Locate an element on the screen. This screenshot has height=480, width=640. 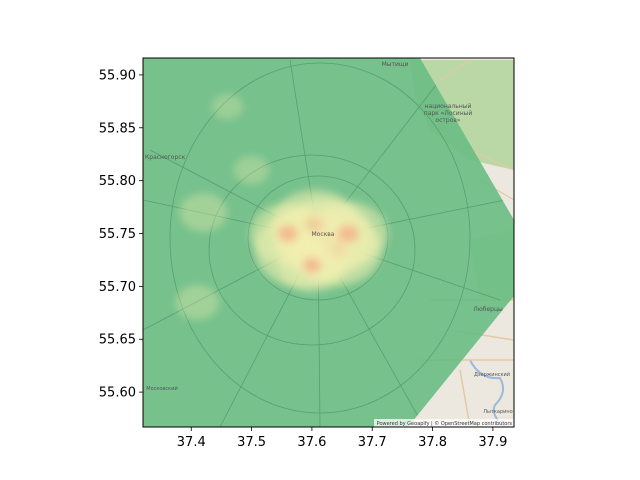
place-label-dzerzhinsky: Дзержинский is located at coordinates (492, 374).